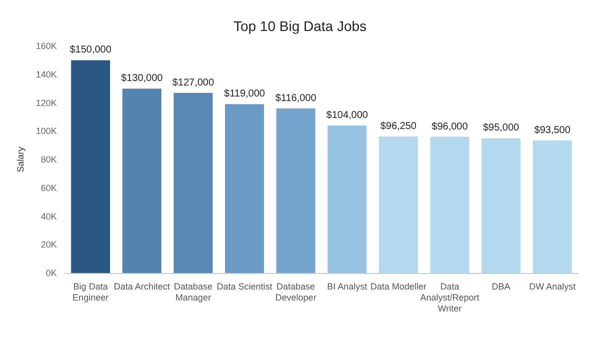  What do you see at coordinates (245, 94) in the screenshot?
I see `data-label: $119,000` at bounding box center [245, 94].